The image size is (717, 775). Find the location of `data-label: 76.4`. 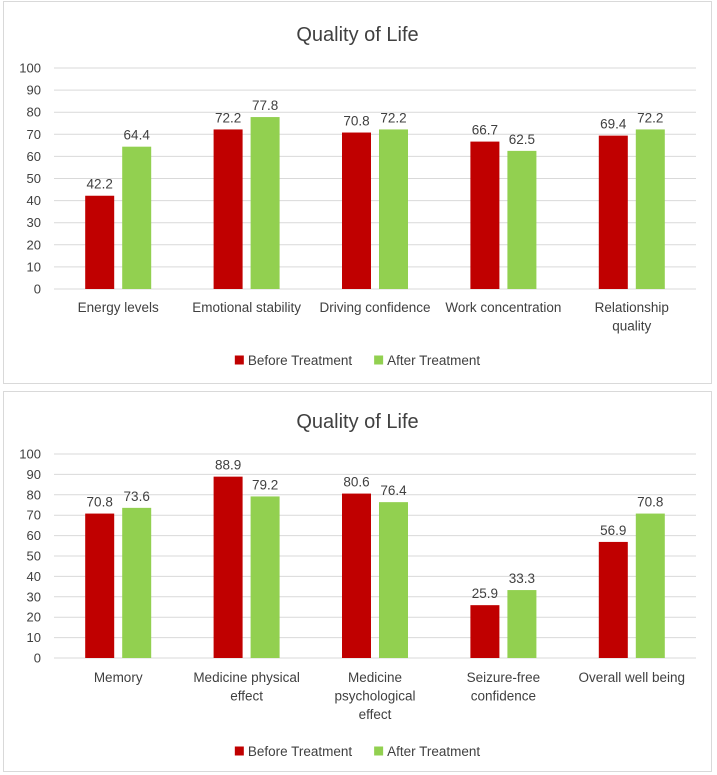

data-label: 76.4 is located at coordinates (393, 490).